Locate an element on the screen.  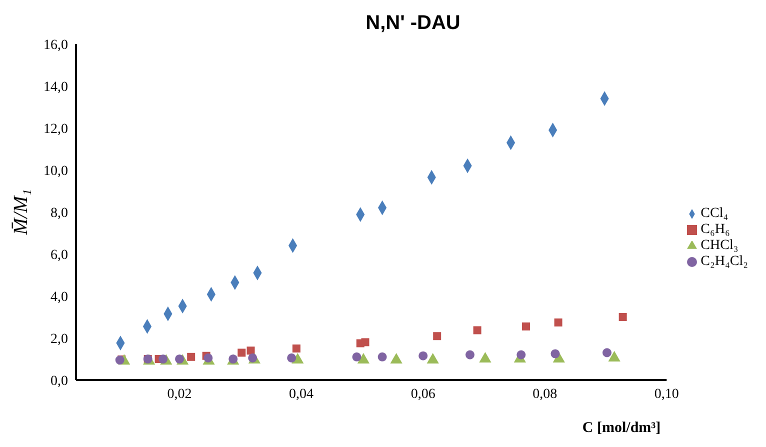
x-axis-title: C [mol/dm³] is located at coordinates (621, 428).